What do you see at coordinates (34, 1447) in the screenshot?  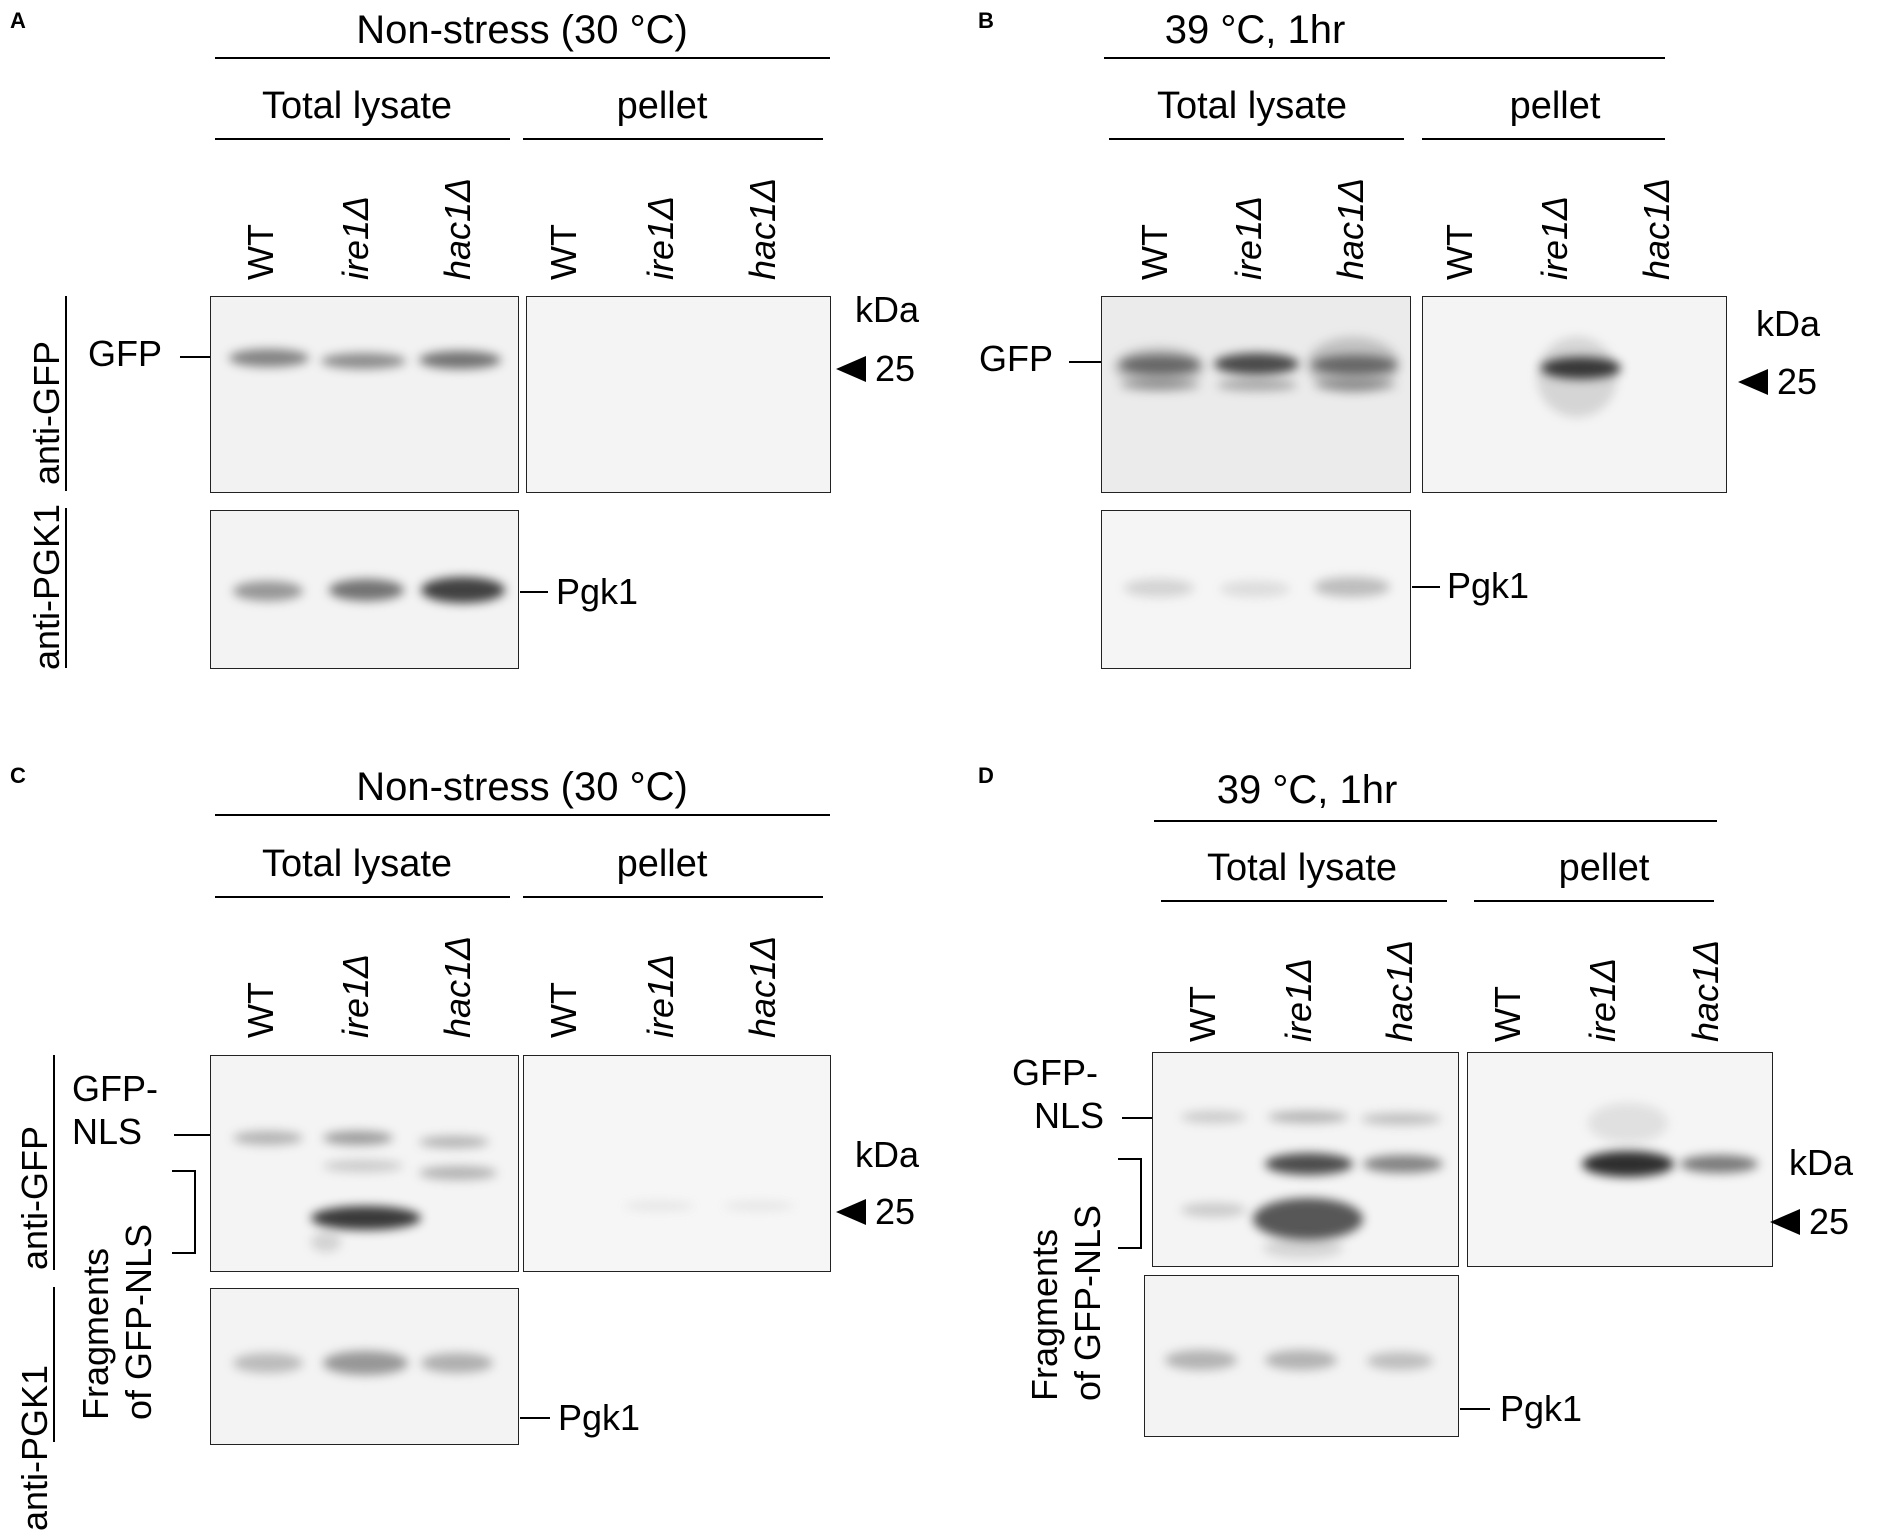 I see `antibody-label-pgk1: anti-PGK1` at bounding box center [34, 1447].